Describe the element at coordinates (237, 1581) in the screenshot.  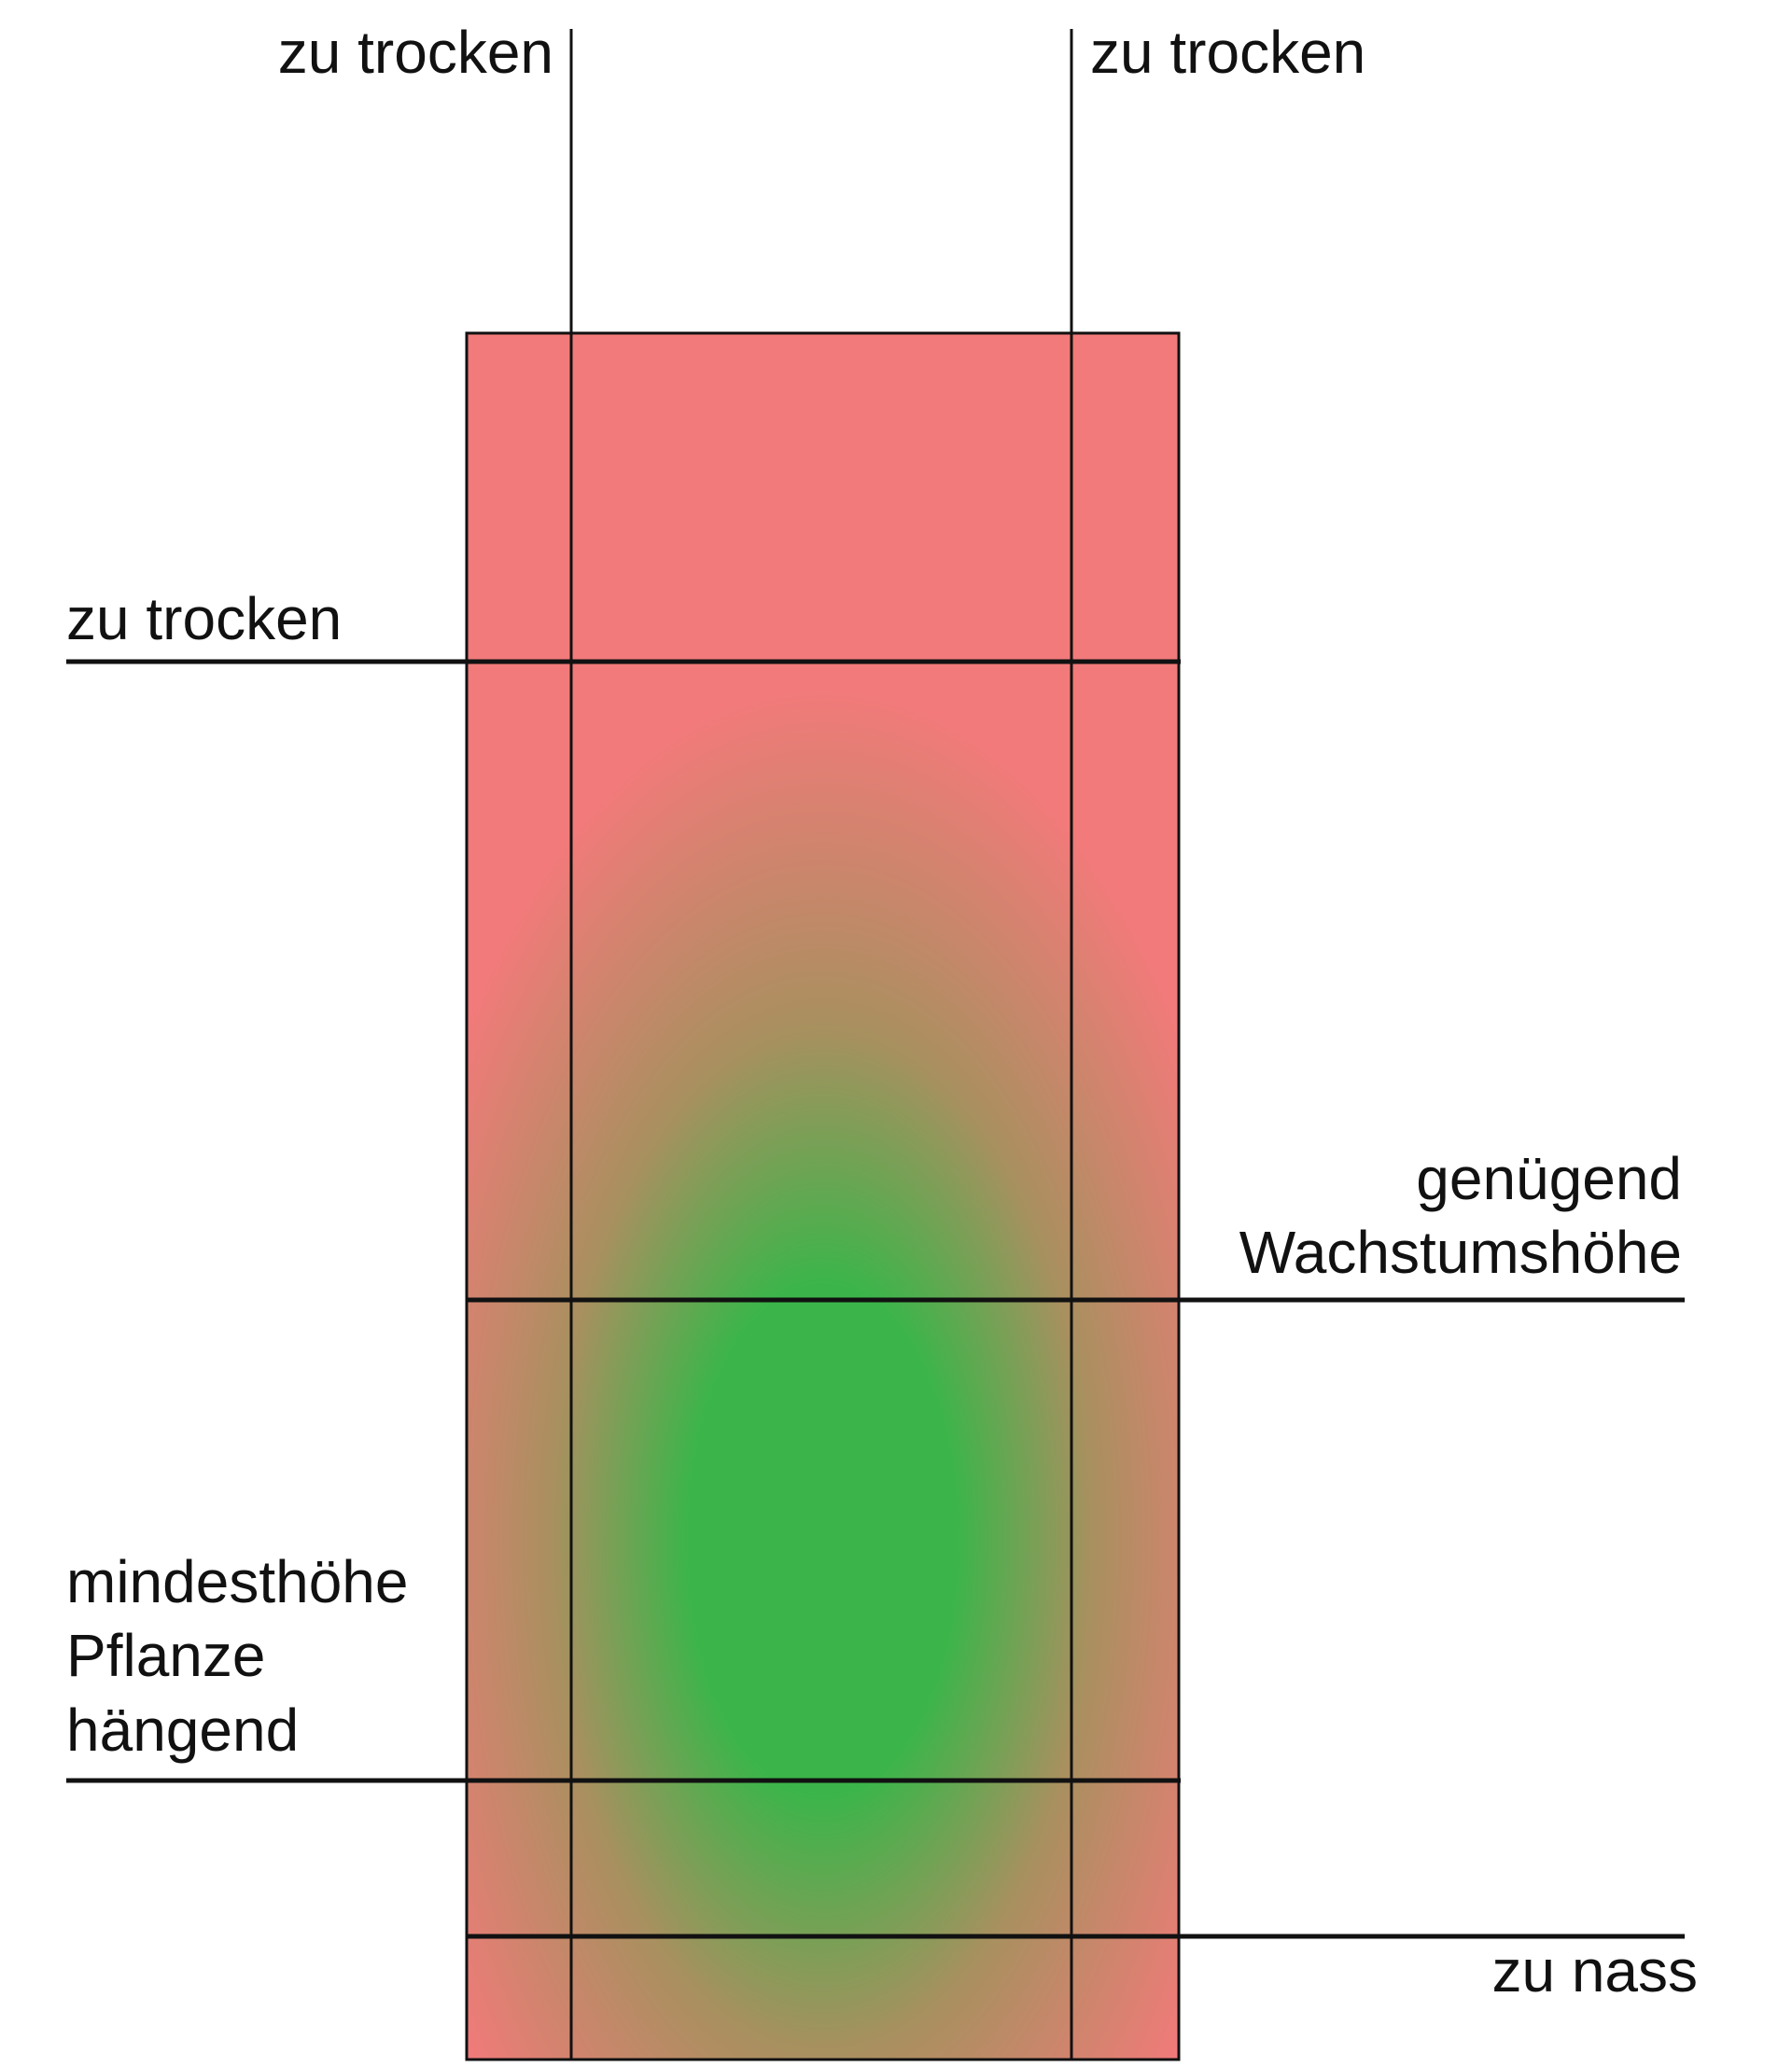
I see `label: mindesthöhe` at that location.